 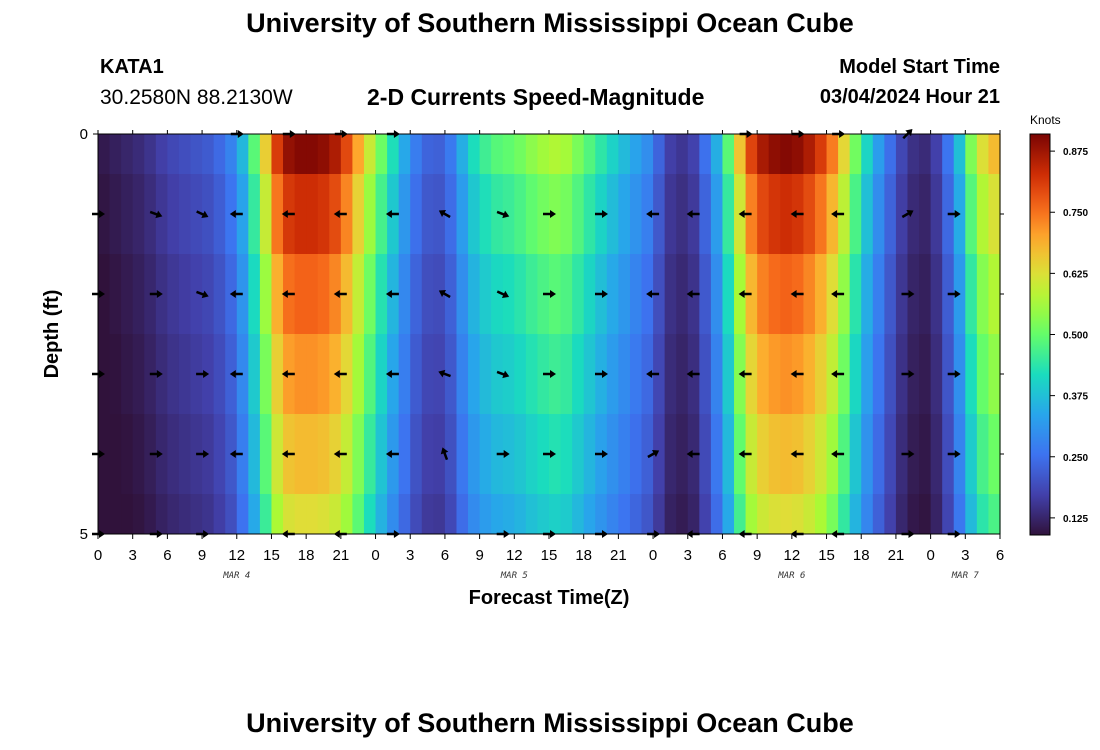 What do you see at coordinates (1075, 397) in the screenshot?
I see `colorbar-tick-label: 0.375` at bounding box center [1075, 397].